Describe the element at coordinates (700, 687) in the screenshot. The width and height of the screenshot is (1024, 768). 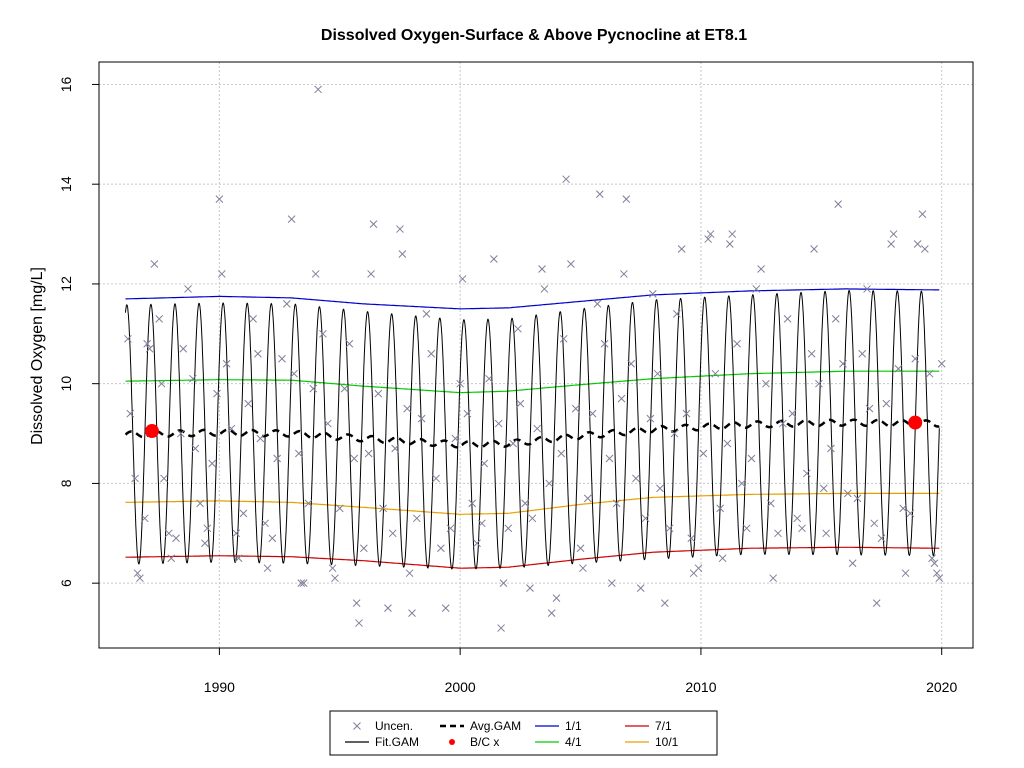
I see `x-tick-label: 2010` at that location.